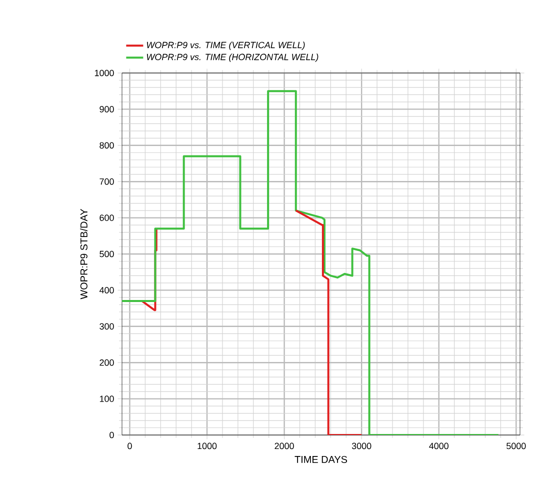 This screenshot has width=541, height=493. I want to click on y-axis-title: WOPR:P9 STB/DAY, so click(84, 254).